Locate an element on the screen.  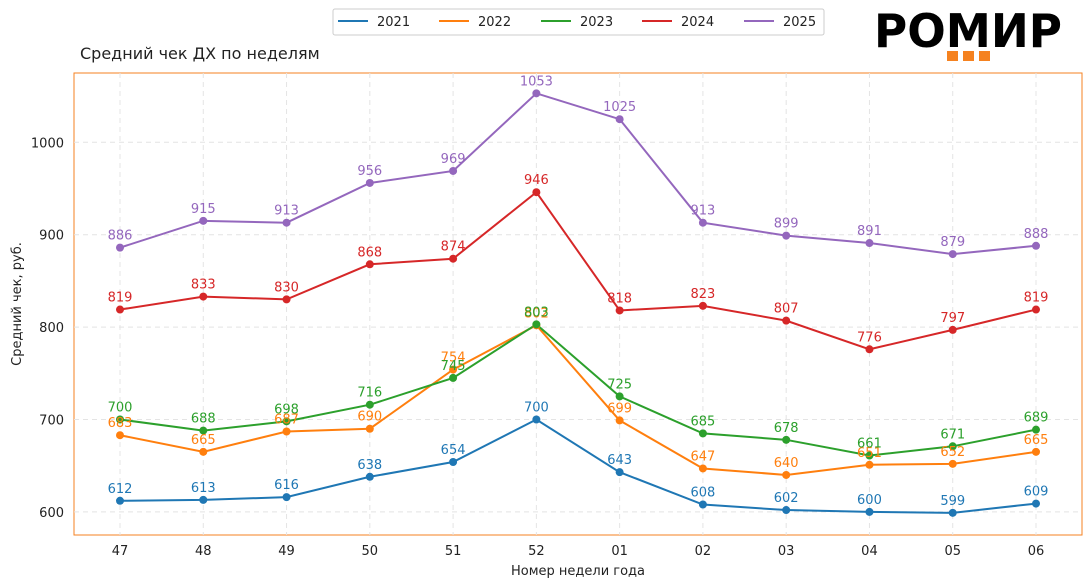
y-tick-label: 700 is located at coordinates (51, 421).